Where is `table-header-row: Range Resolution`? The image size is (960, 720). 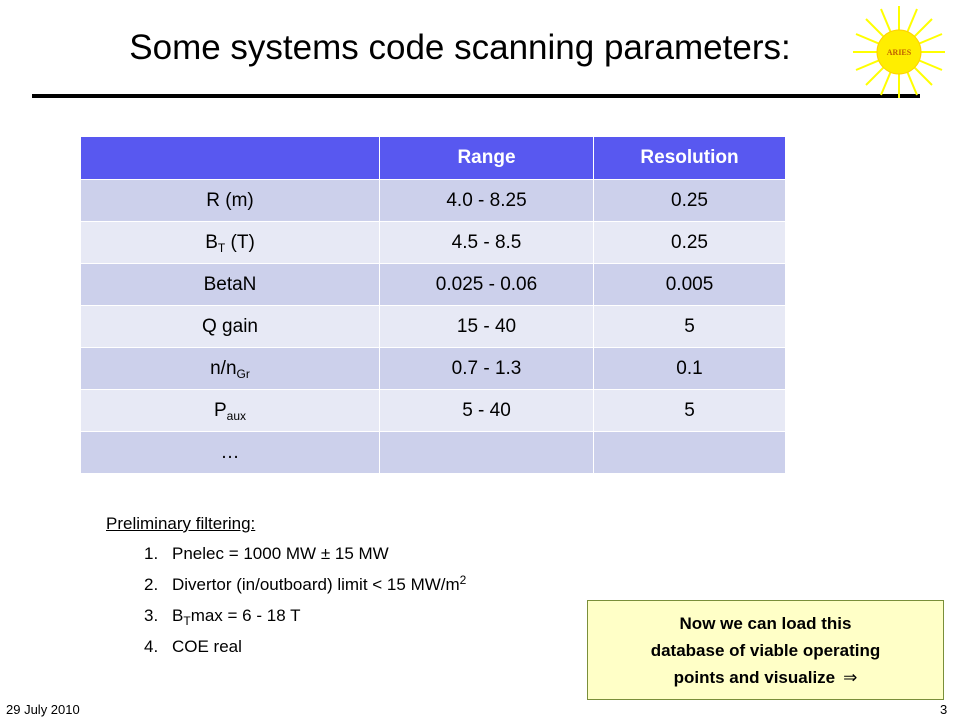 table-header-row: Range Resolution is located at coordinates (433, 158).